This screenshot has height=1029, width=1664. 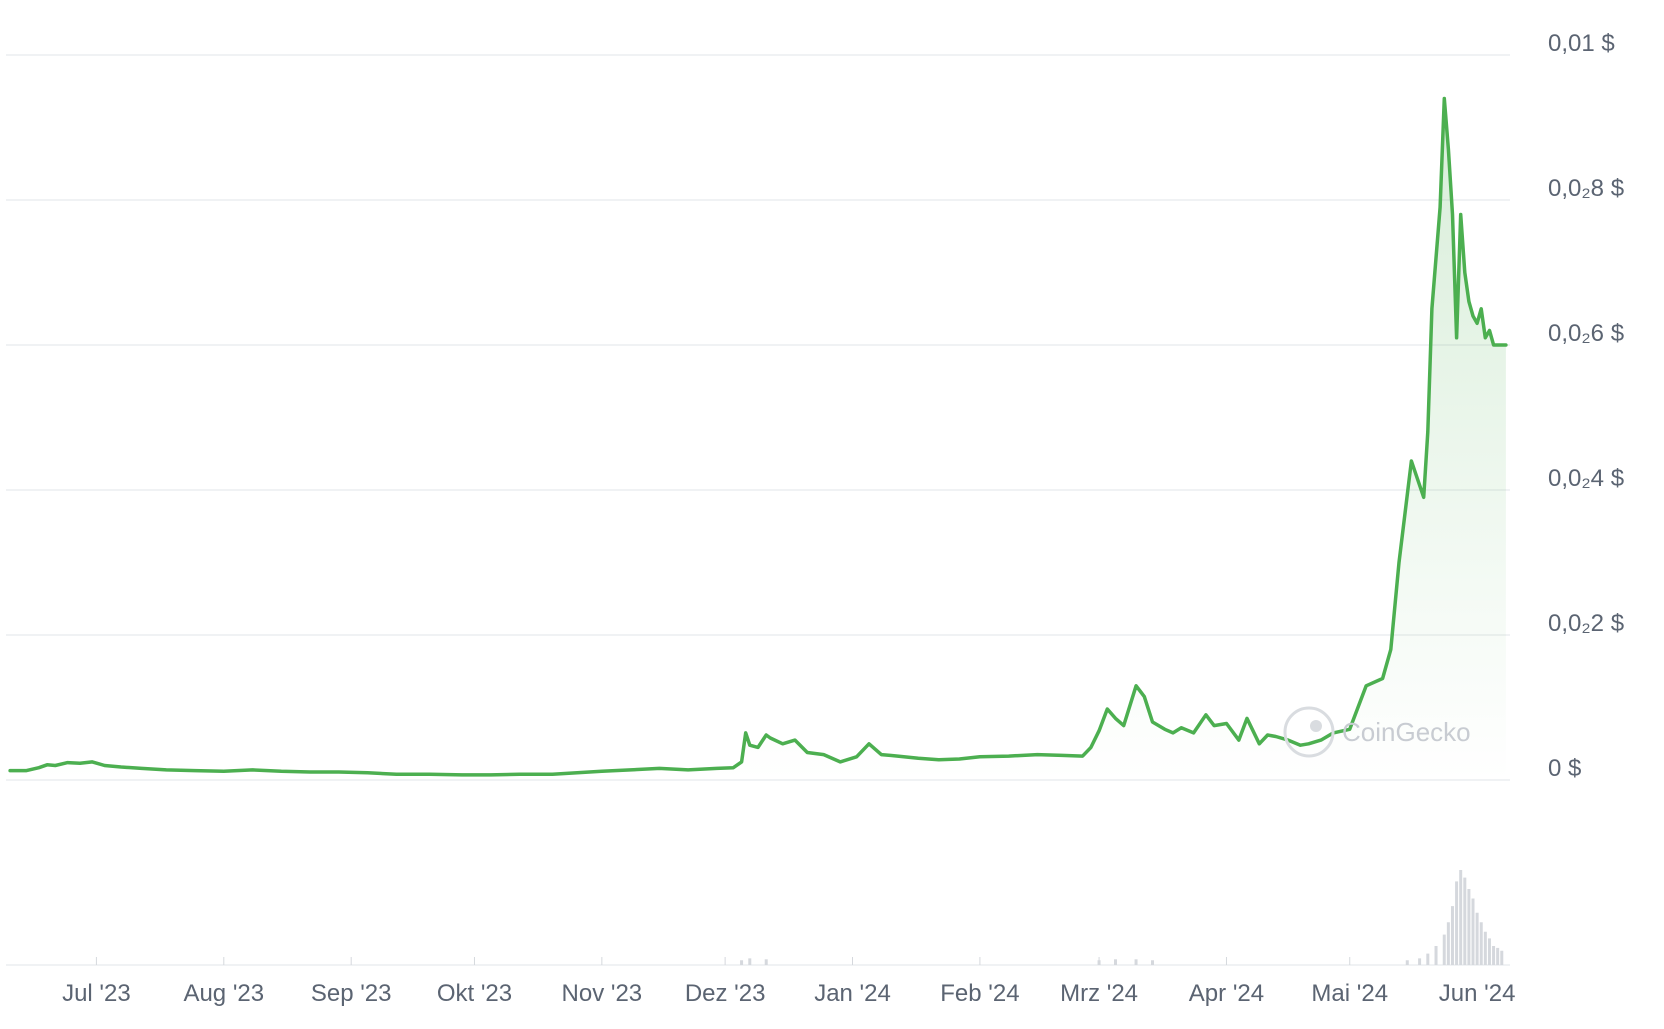 I want to click on x-tick-label: Sep '23, so click(x=351, y=993).